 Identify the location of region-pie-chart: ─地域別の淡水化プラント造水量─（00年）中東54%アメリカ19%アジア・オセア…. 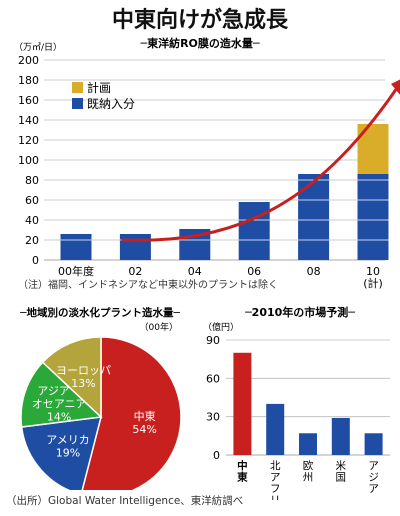
(100, 398).